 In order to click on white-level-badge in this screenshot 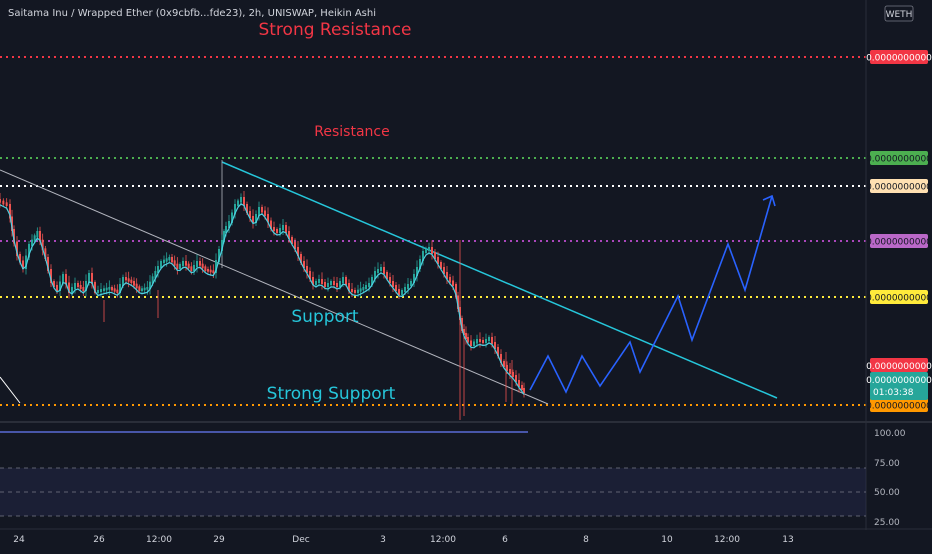, I will do `click(899, 186)`.